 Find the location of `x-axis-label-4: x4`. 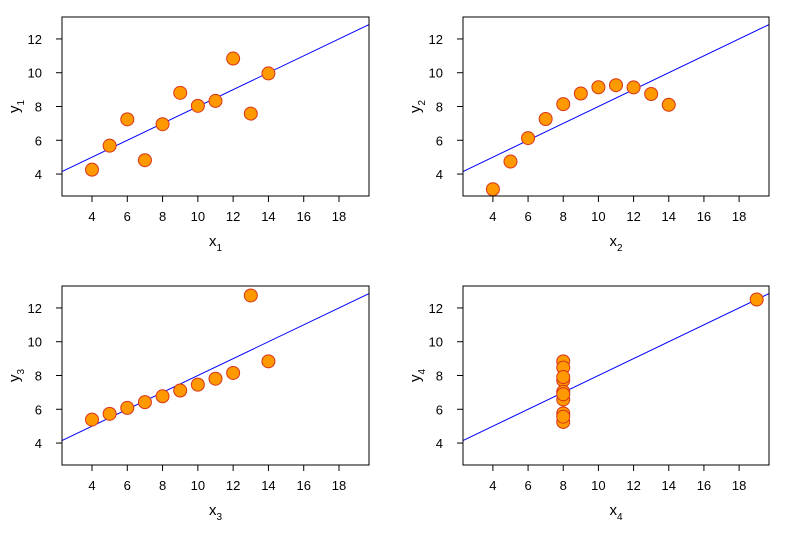

x-axis-label-4: x4 is located at coordinates (616, 512).